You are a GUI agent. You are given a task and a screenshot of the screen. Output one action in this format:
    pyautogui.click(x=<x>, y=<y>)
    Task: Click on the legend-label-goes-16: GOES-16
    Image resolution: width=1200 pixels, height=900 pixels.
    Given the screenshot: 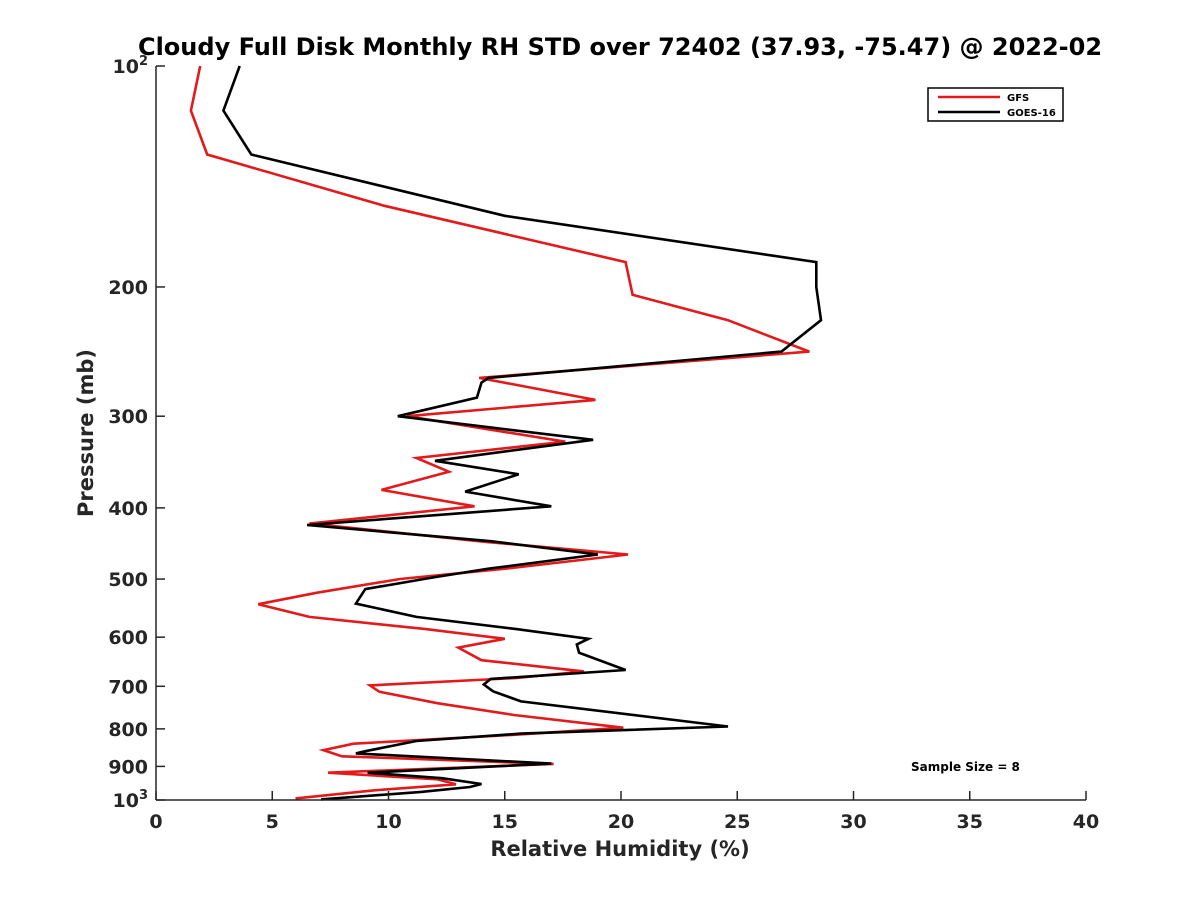 What is the action you would take?
    pyautogui.click(x=1031, y=113)
    